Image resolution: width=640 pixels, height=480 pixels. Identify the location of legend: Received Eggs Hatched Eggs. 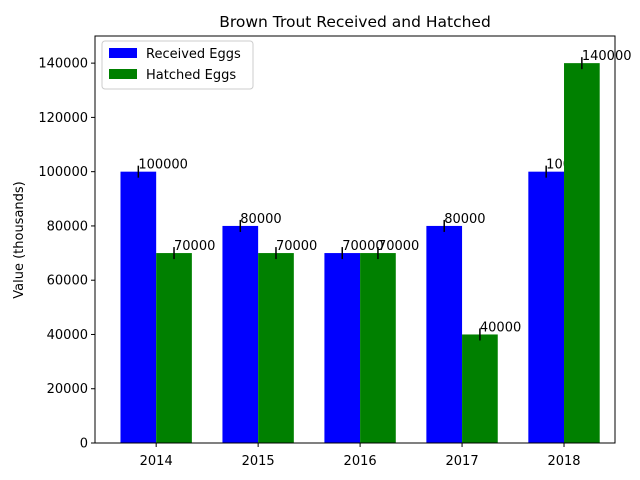
(177, 65).